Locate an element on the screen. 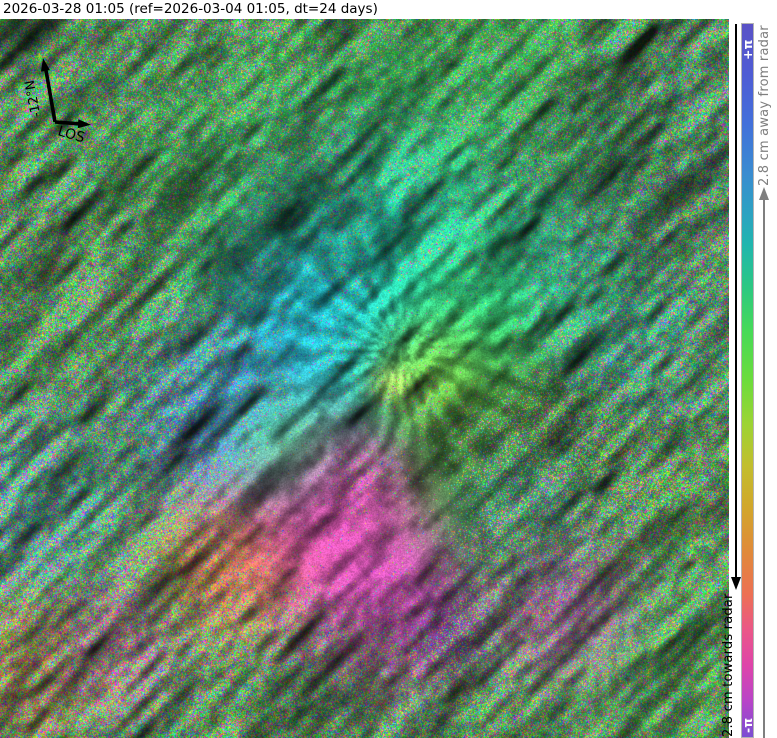  los-label: LOS is located at coordinates (71, 134).